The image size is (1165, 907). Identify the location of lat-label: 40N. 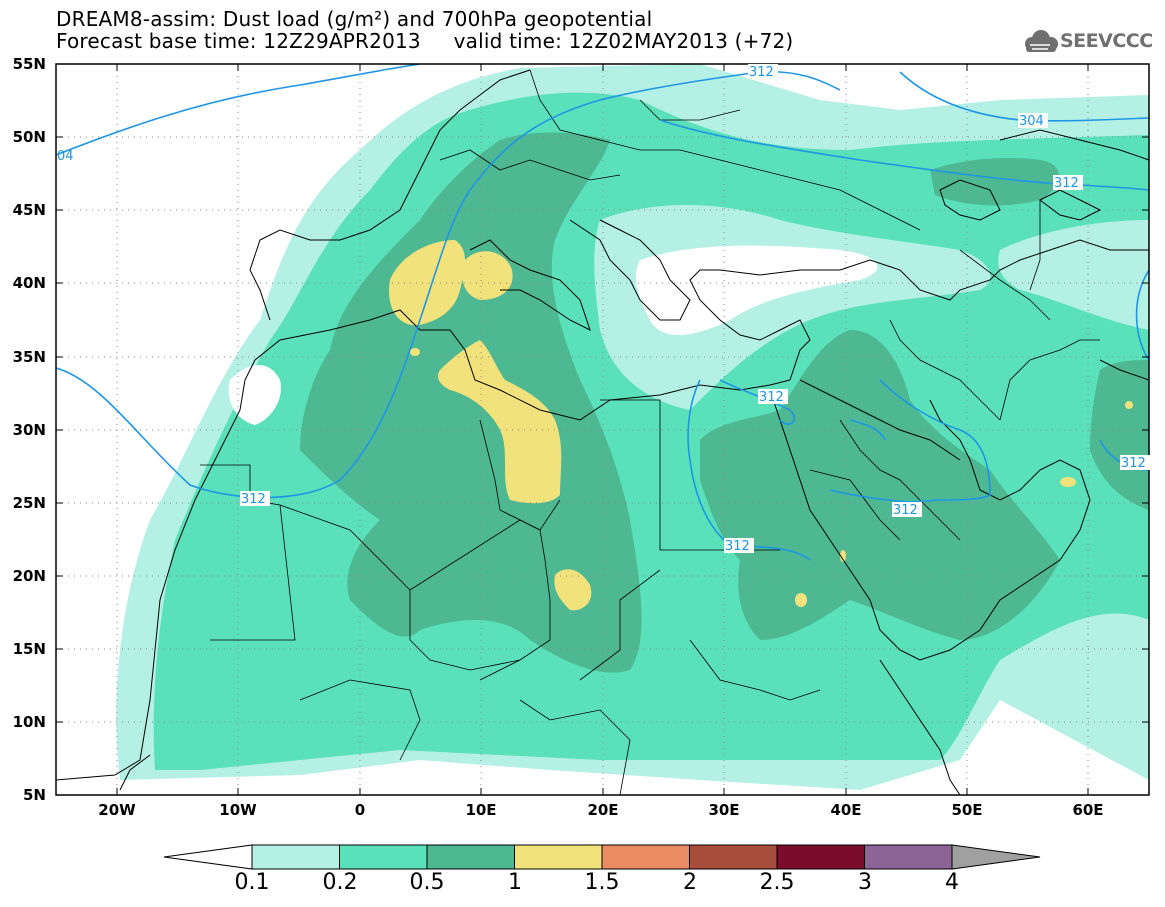
(29, 283).